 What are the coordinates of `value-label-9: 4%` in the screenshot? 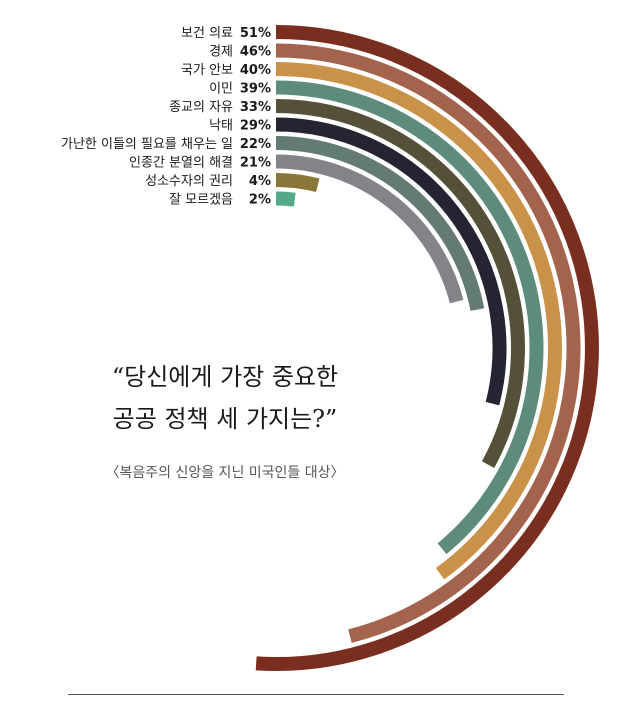 It's located at (260, 181).